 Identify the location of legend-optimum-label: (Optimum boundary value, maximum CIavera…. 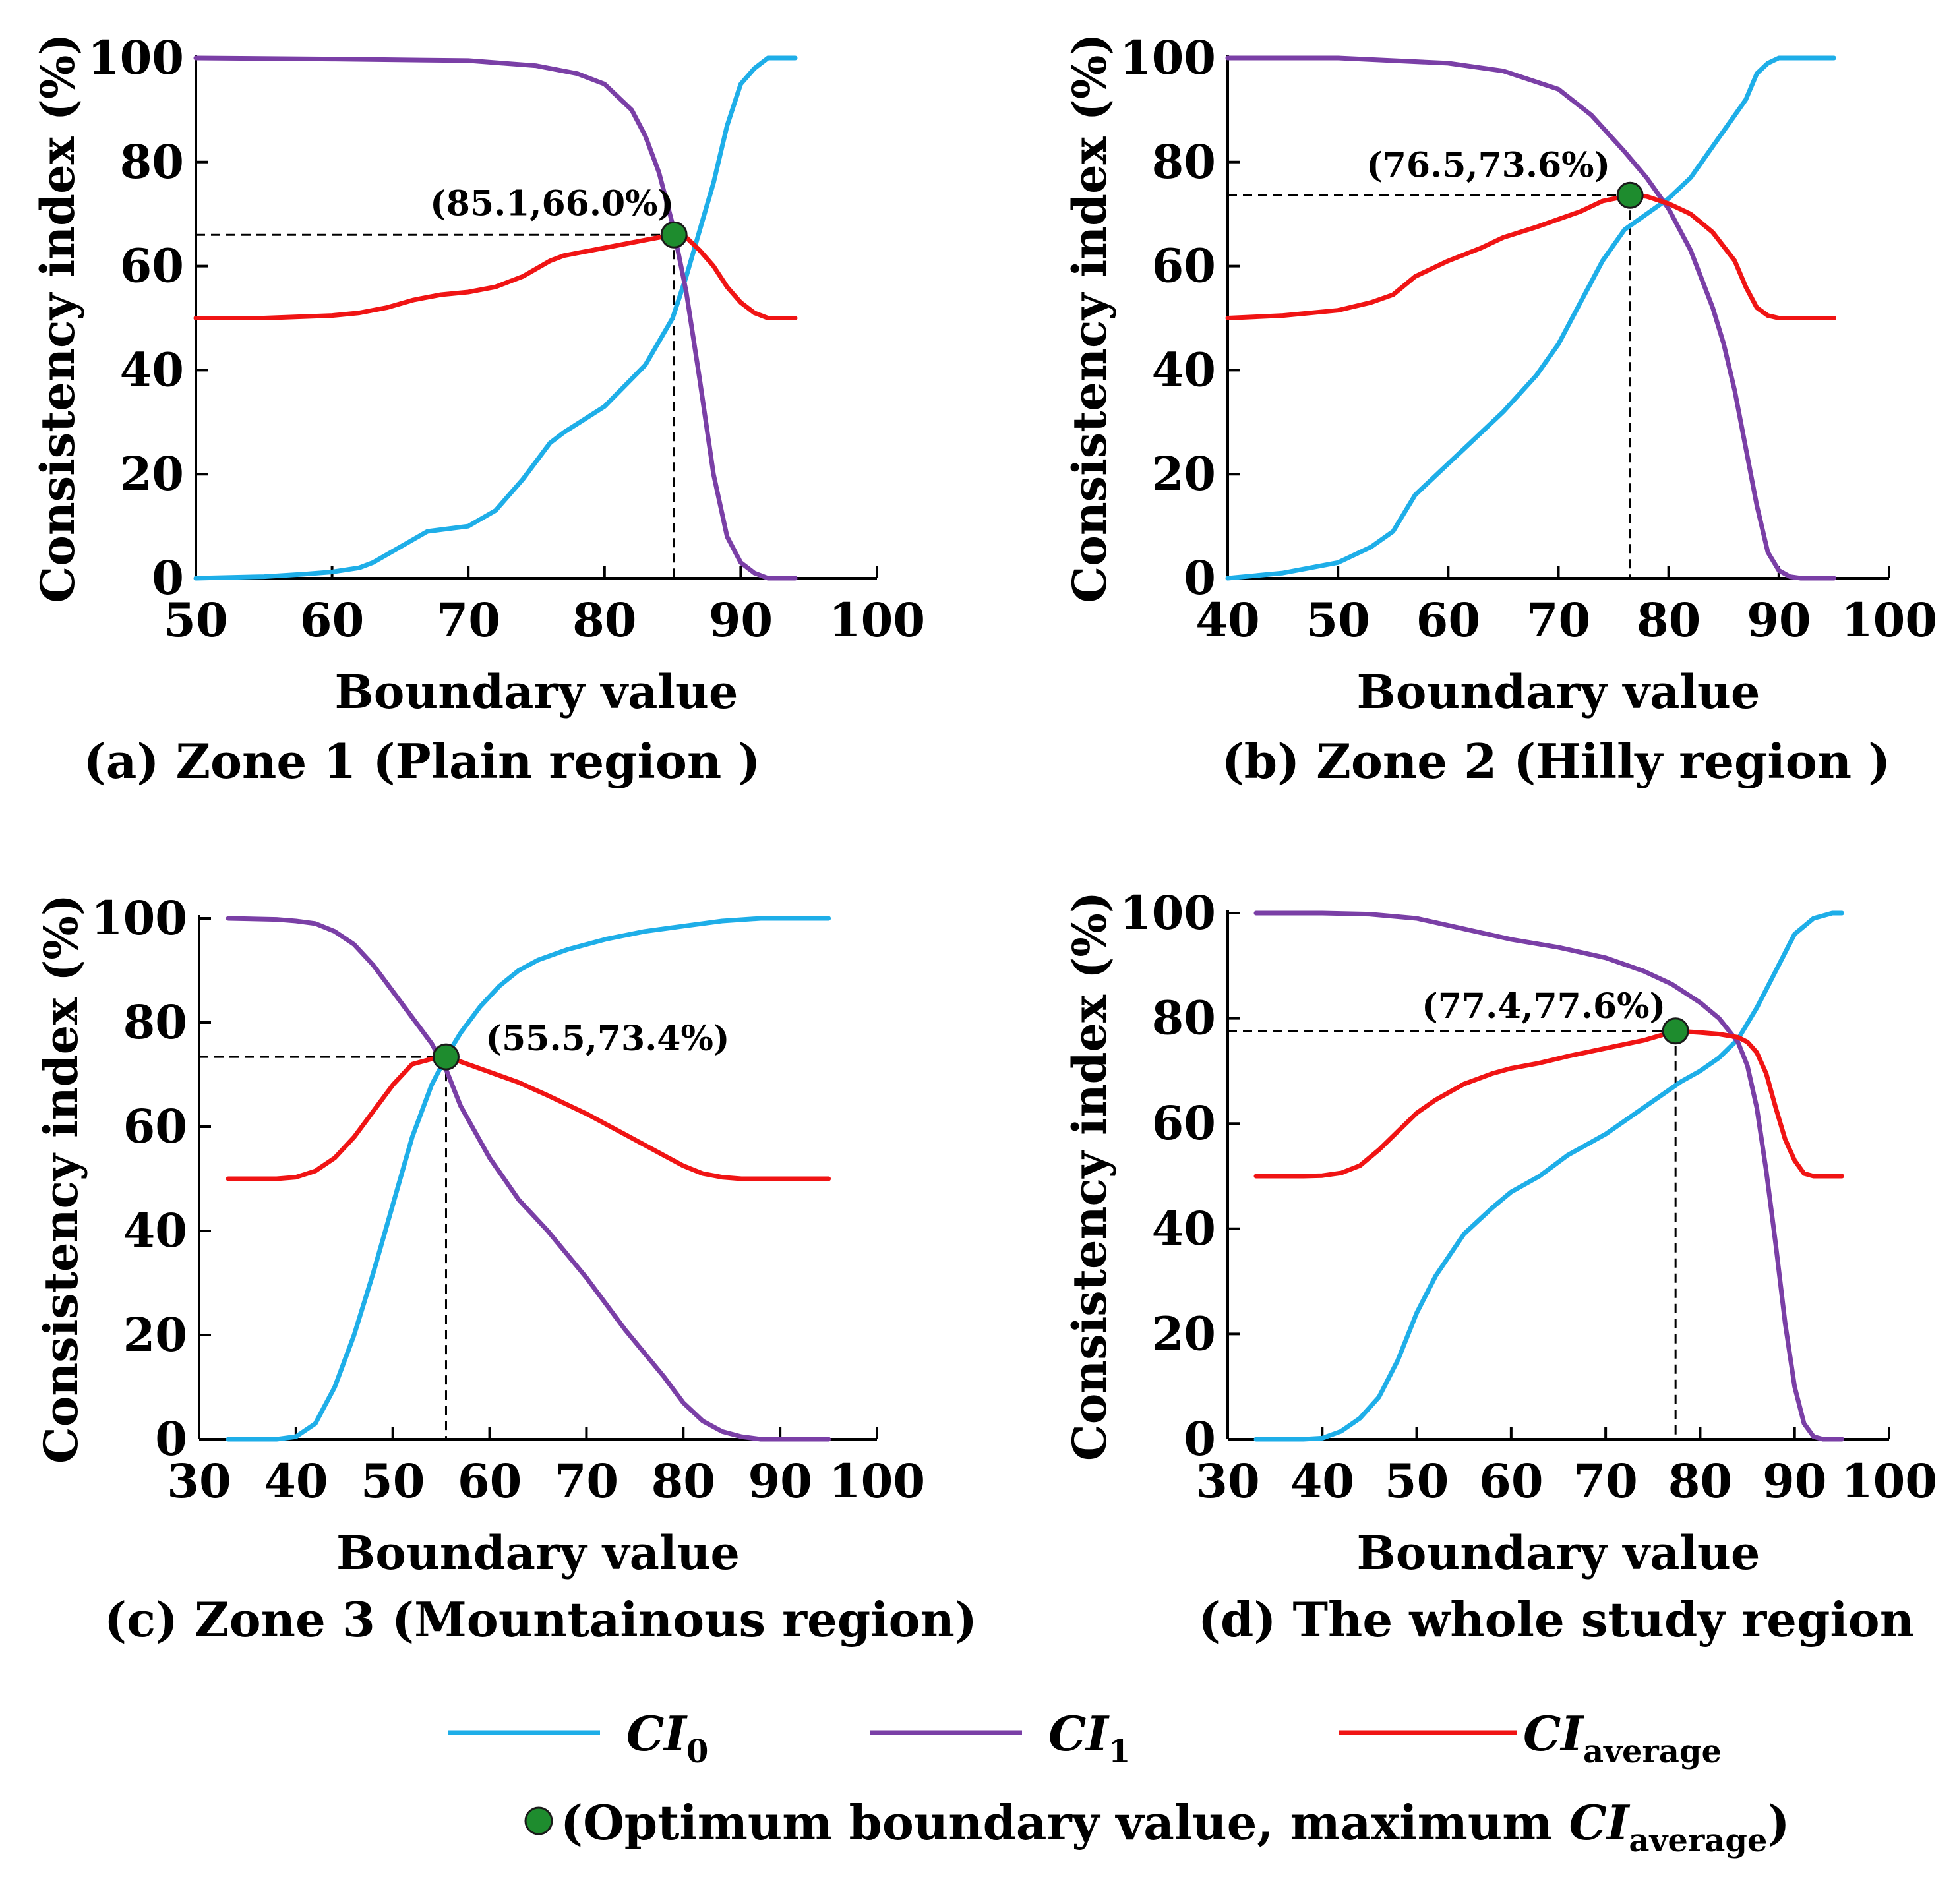
(1175, 1827).